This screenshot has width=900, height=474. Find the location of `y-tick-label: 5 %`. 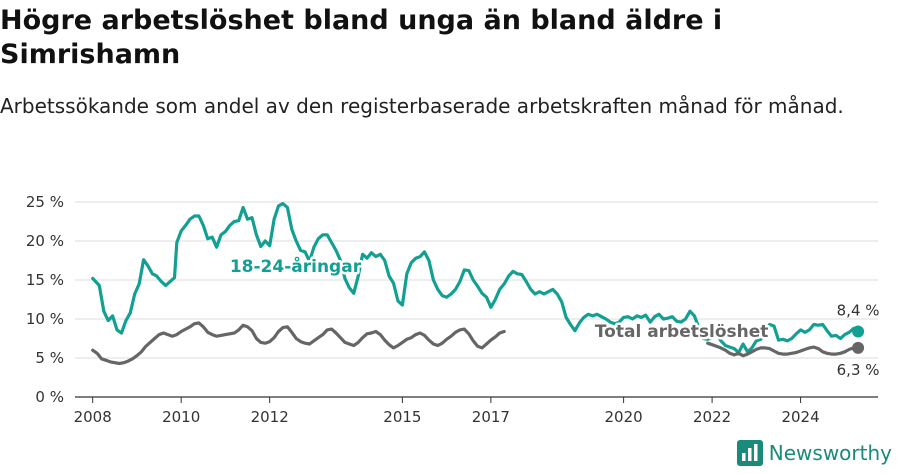

y-tick-label: 5 % is located at coordinates (49, 358).